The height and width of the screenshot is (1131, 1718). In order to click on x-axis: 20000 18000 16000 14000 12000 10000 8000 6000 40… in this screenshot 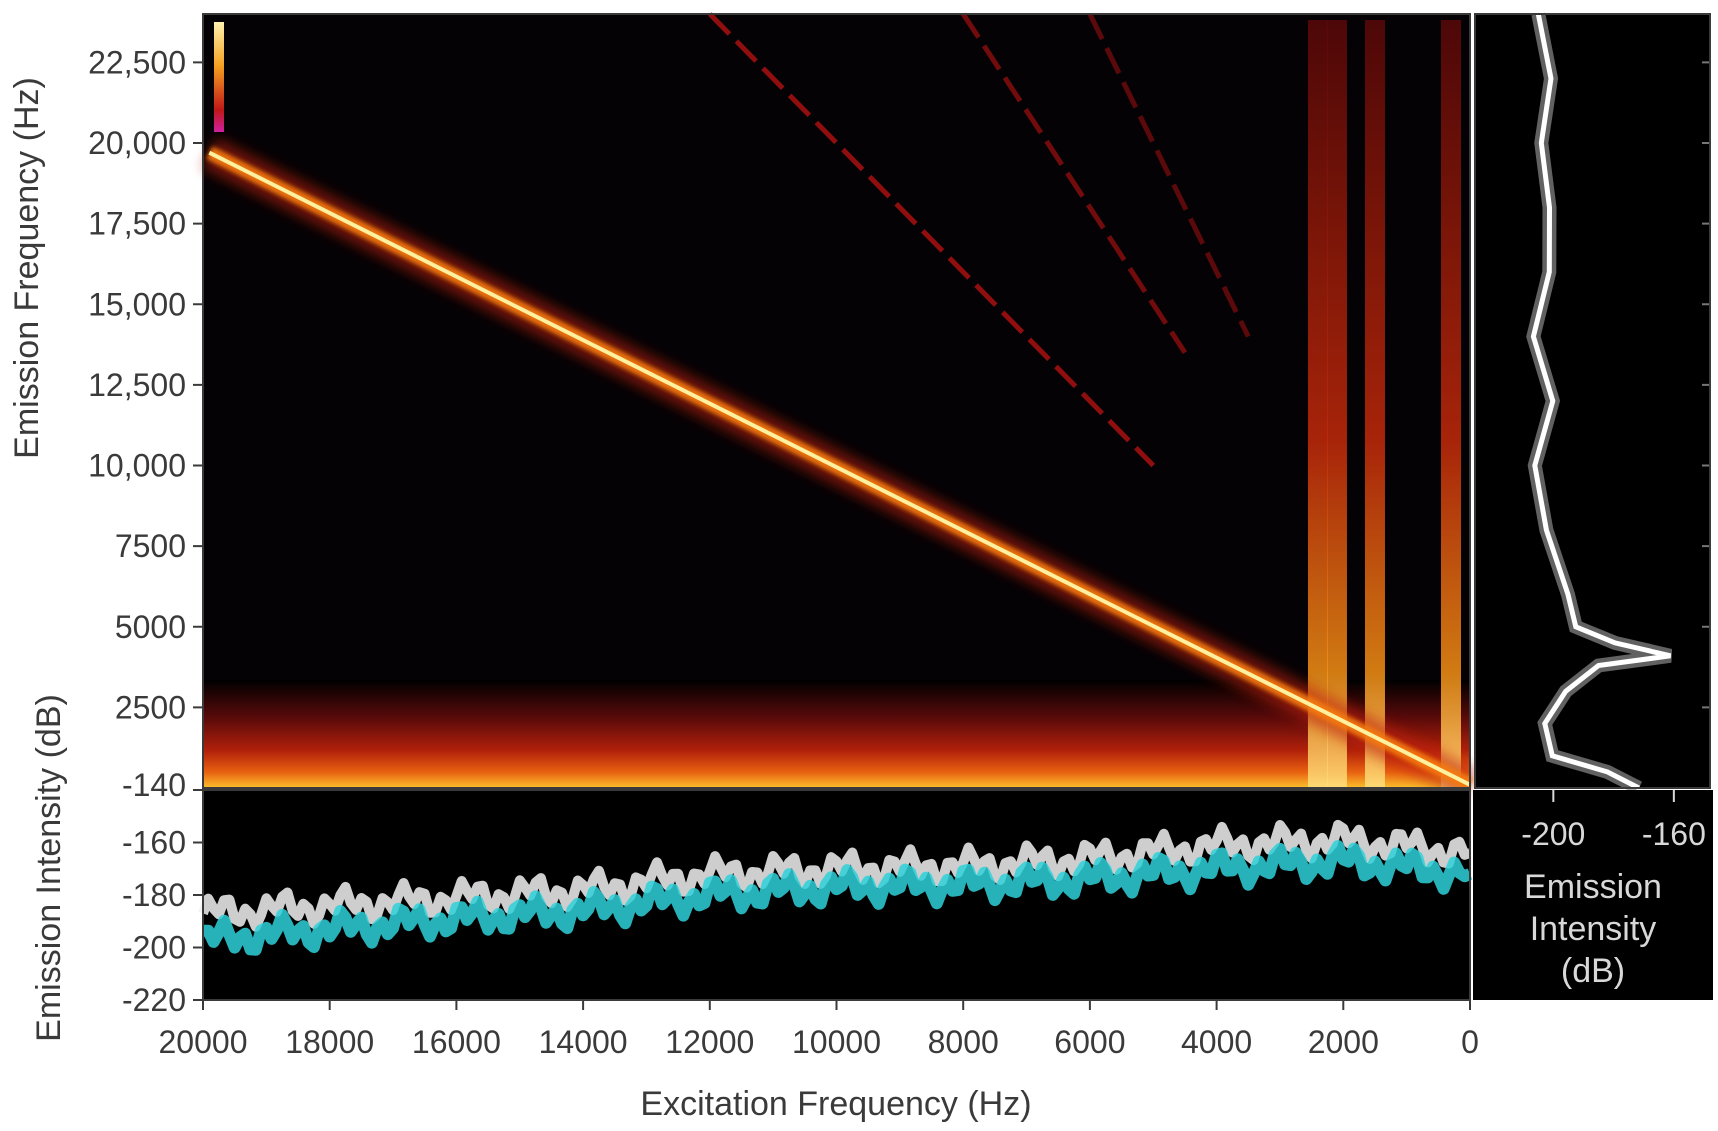, I will do `click(819, 1030)`.